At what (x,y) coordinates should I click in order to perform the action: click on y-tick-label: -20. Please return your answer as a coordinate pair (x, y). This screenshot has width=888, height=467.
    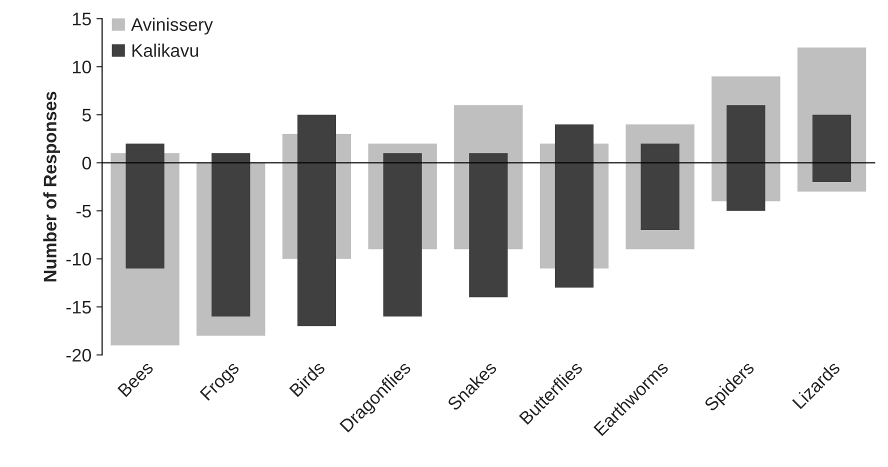
    Looking at the image, I should click on (78, 355).